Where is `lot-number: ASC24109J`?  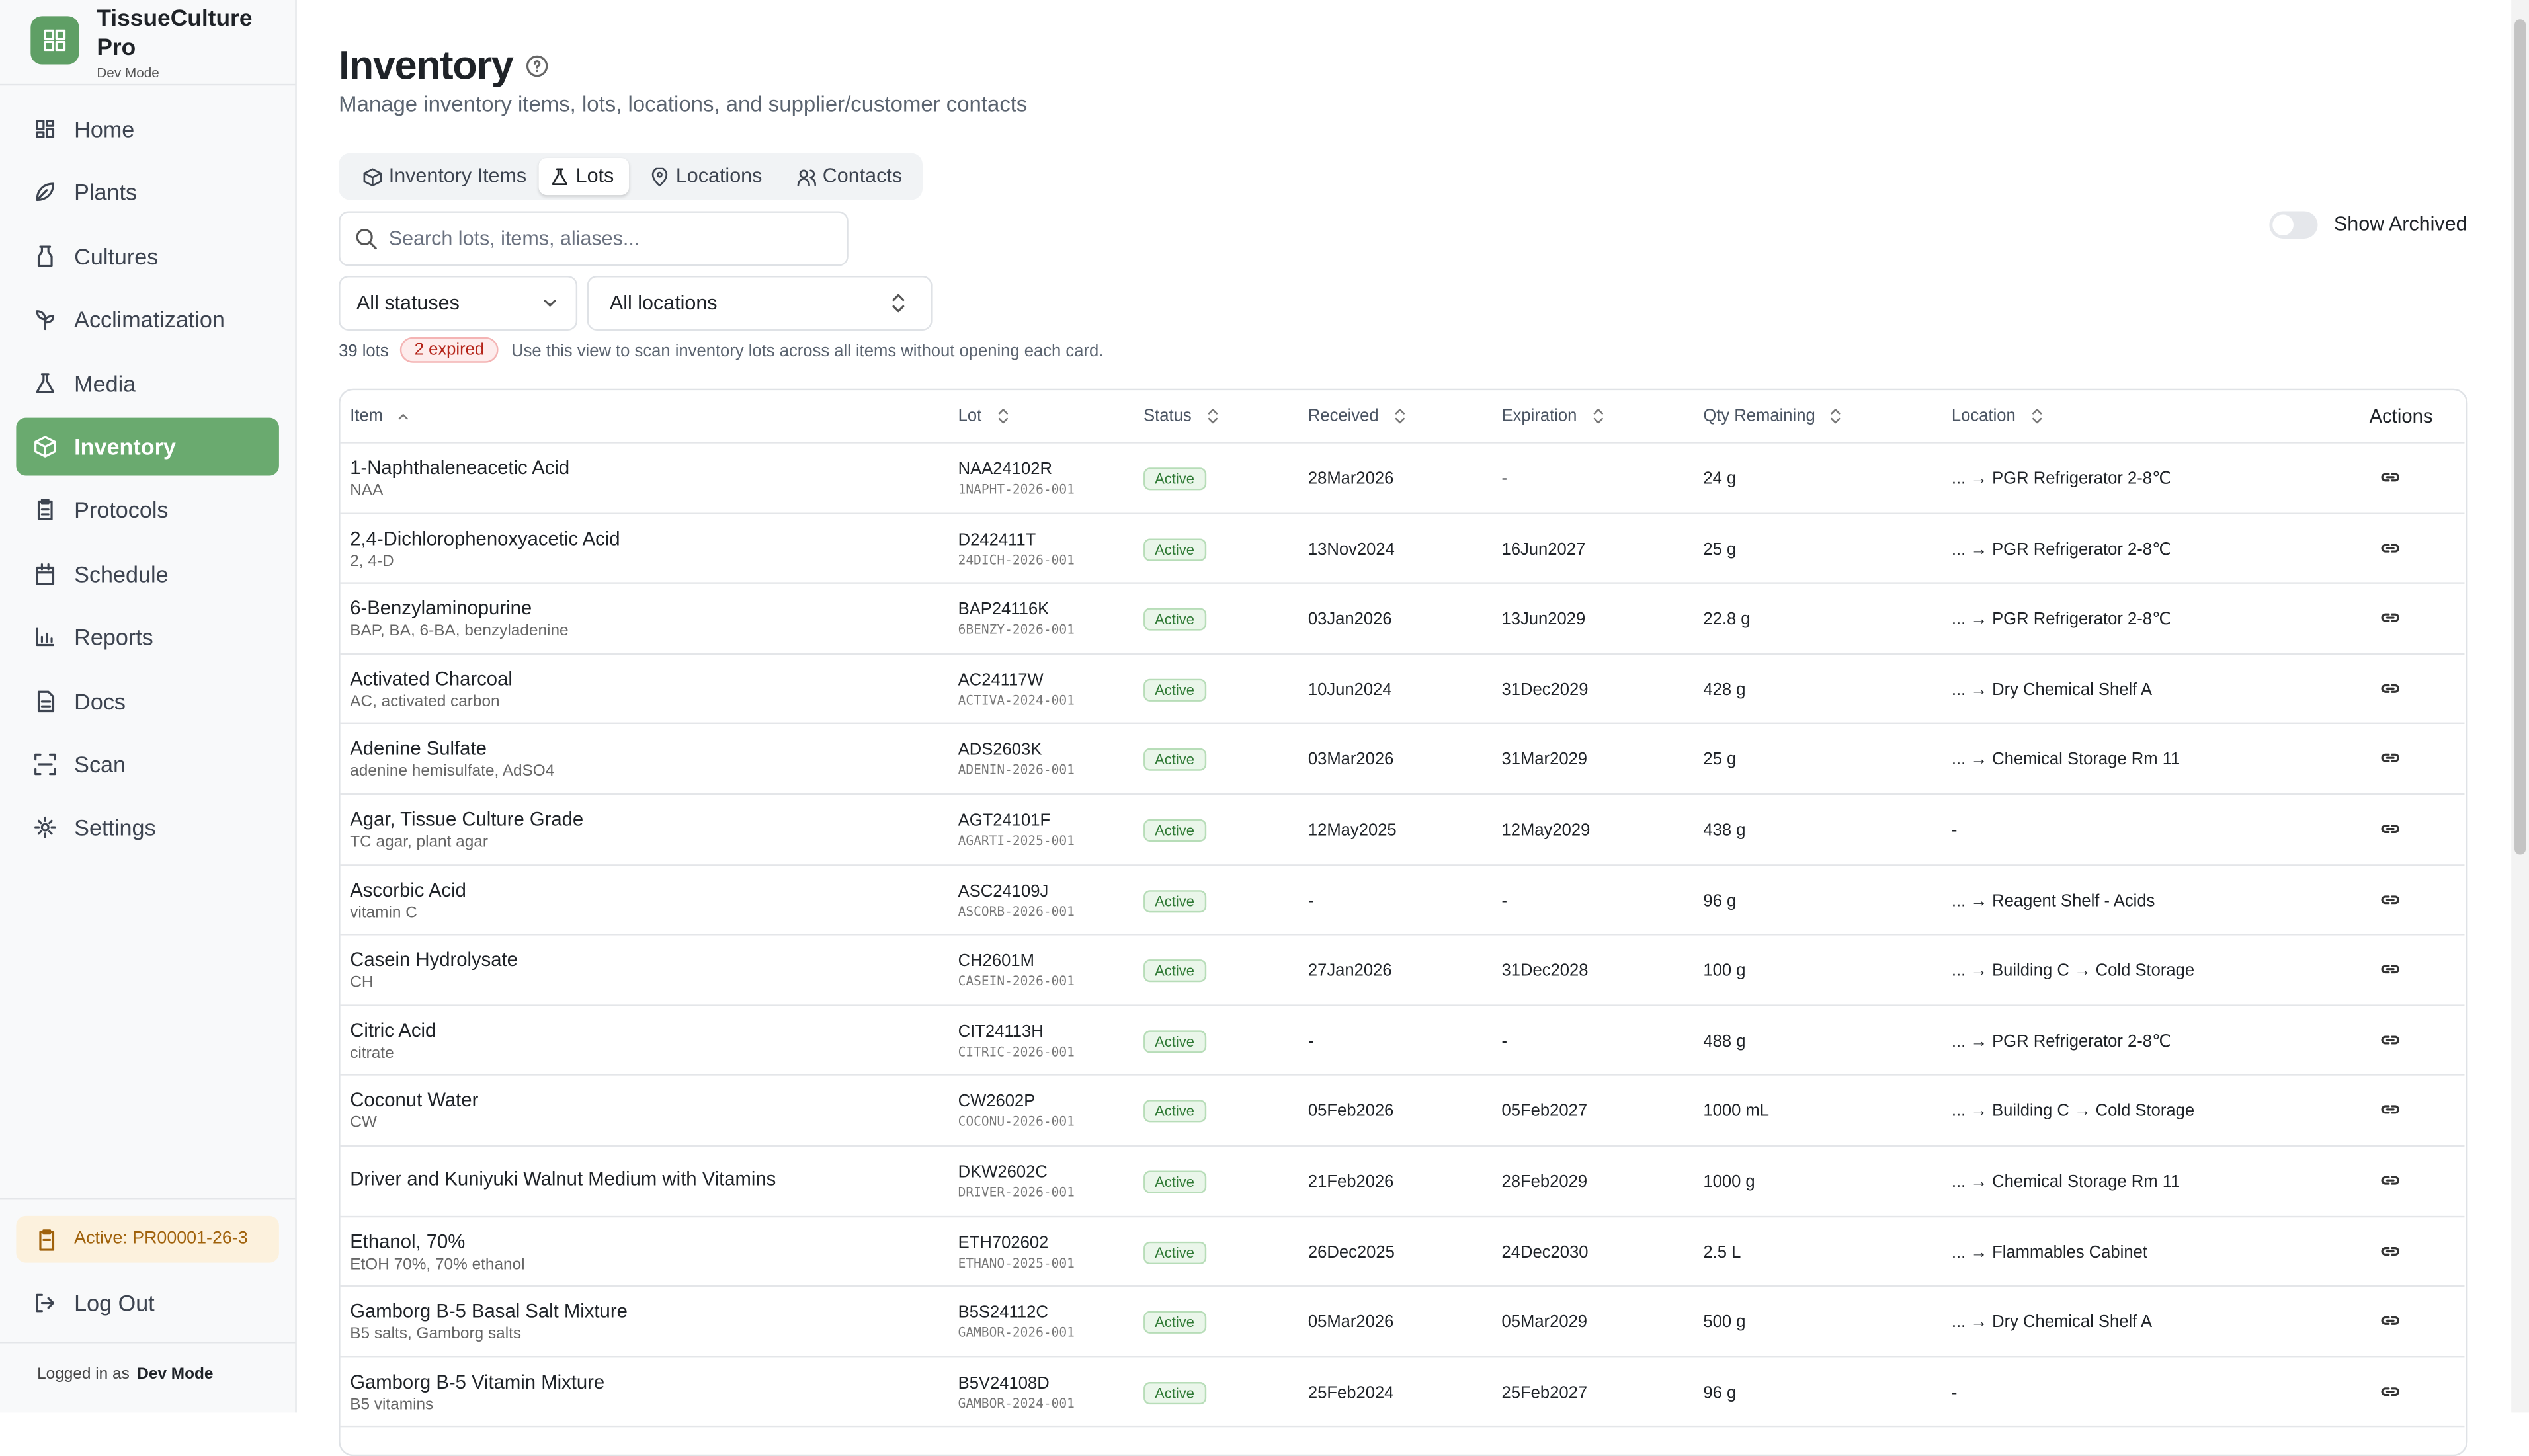 lot-number: ASC24109J is located at coordinates (1003, 891).